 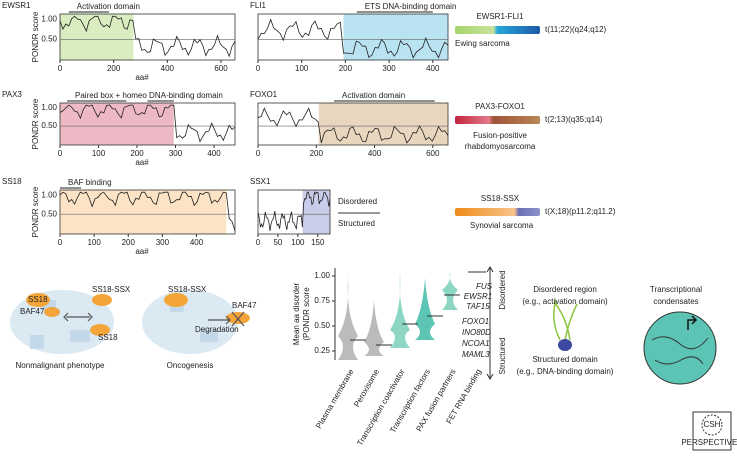 I want to click on domain-label: Paired box + homeo DNA-binding domain, so click(x=149, y=95).